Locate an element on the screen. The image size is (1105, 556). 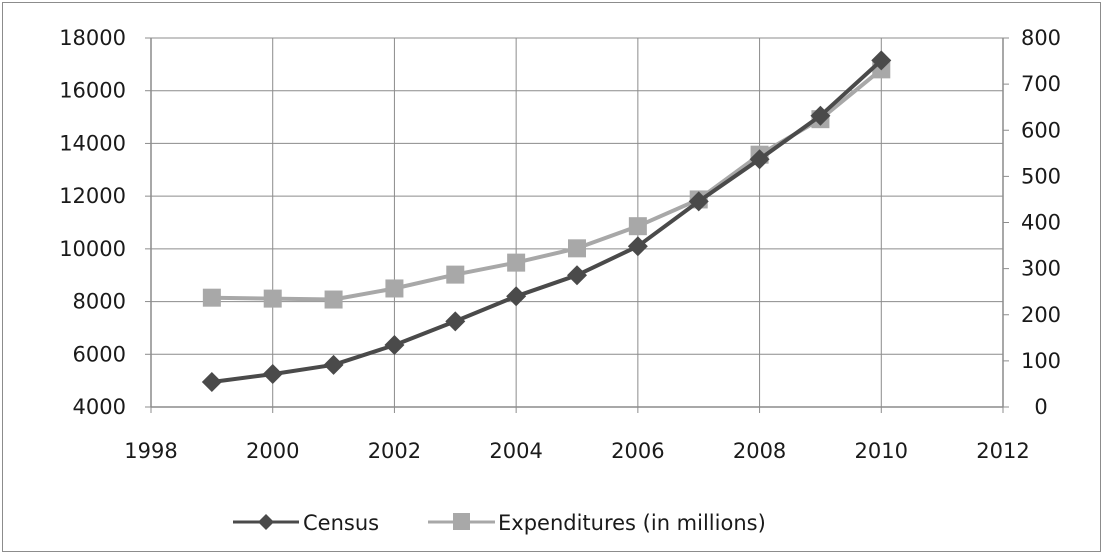
legend-expenditures-marker is located at coordinates (461, 521).